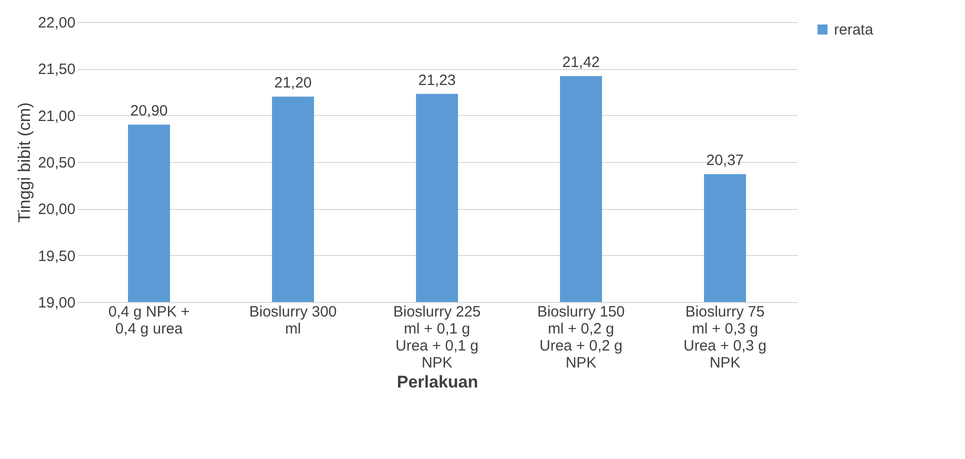 The width and height of the screenshot is (965, 459). Describe the element at coordinates (725, 338) in the screenshot. I see `x-tick-label: Bioslurry 75 ml + 0,3 g Urea + 0,3 g NPK` at that location.